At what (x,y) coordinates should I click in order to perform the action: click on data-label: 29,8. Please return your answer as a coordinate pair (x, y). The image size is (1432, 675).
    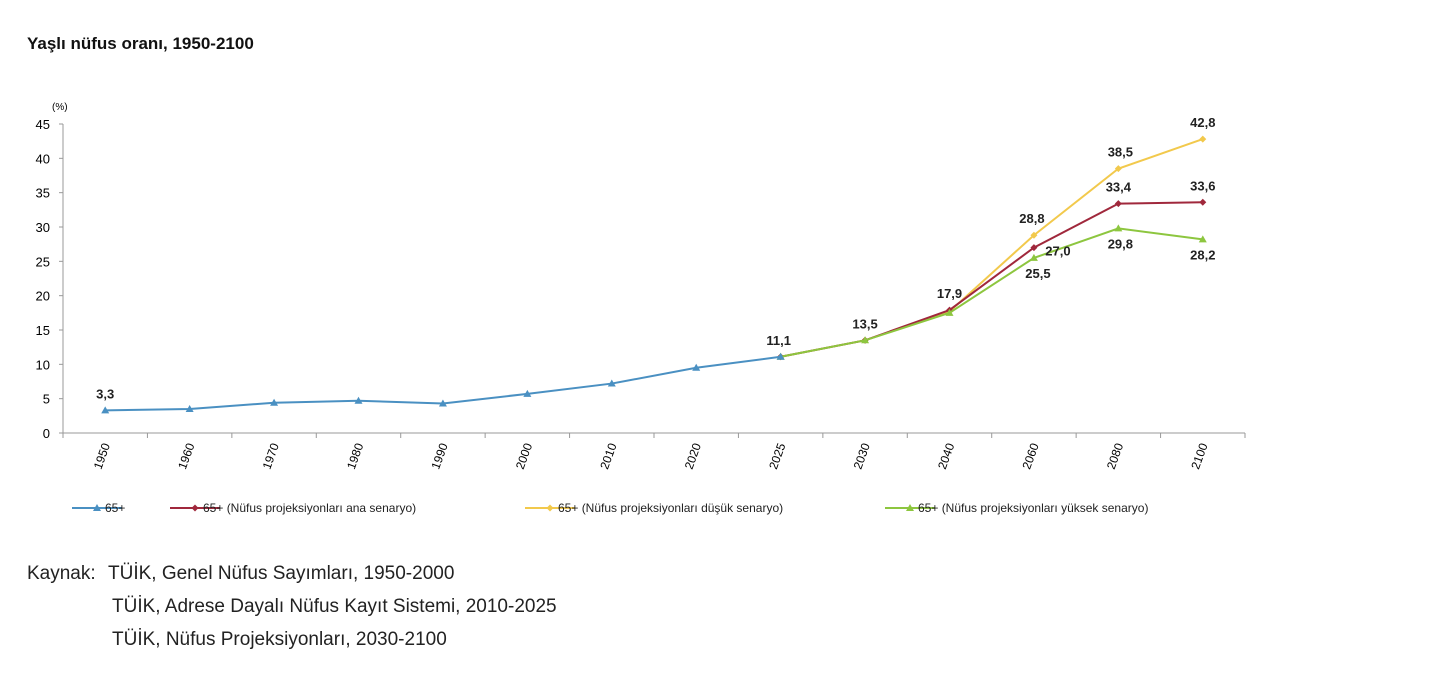
    Looking at the image, I should click on (1120, 243).